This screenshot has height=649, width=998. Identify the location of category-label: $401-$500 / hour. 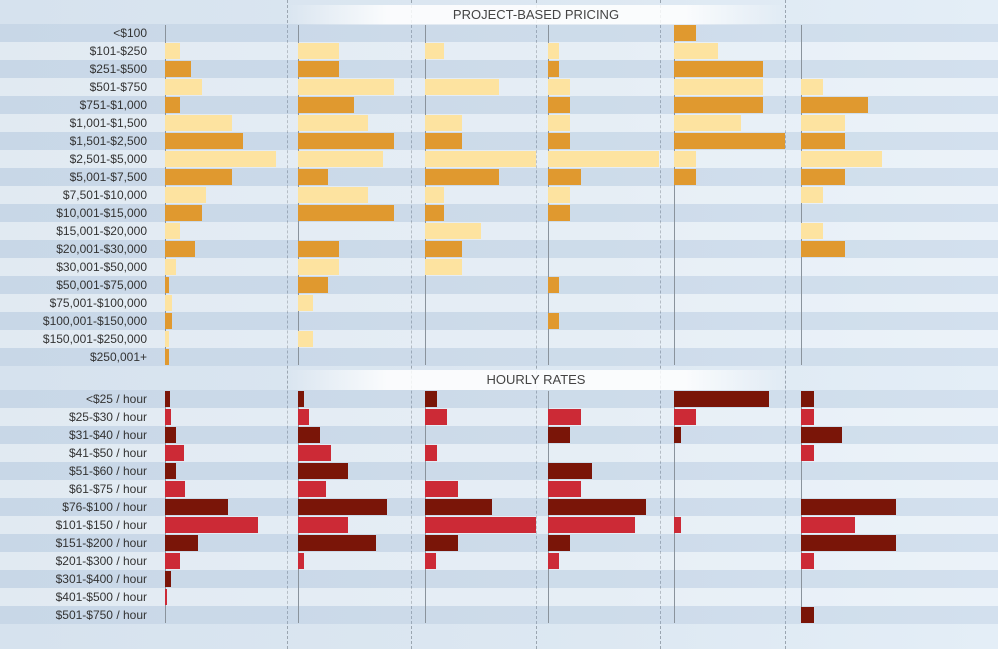
(101, 597).